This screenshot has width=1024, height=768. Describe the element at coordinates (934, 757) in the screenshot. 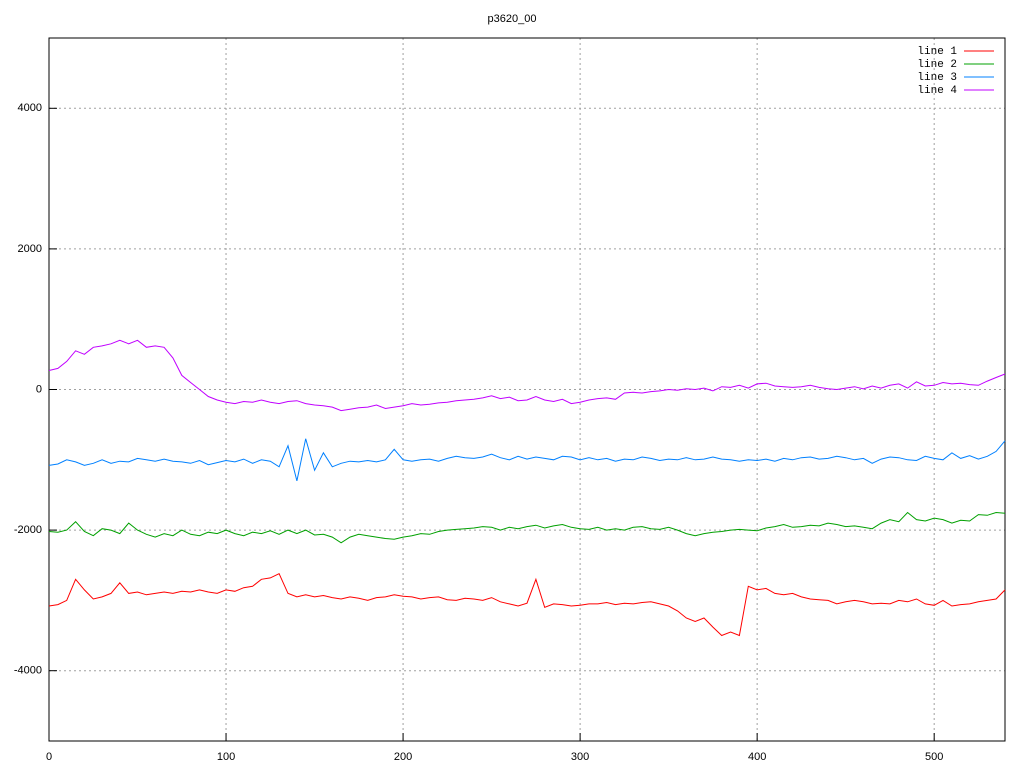

I see `x-tick-label: 500` at that location.